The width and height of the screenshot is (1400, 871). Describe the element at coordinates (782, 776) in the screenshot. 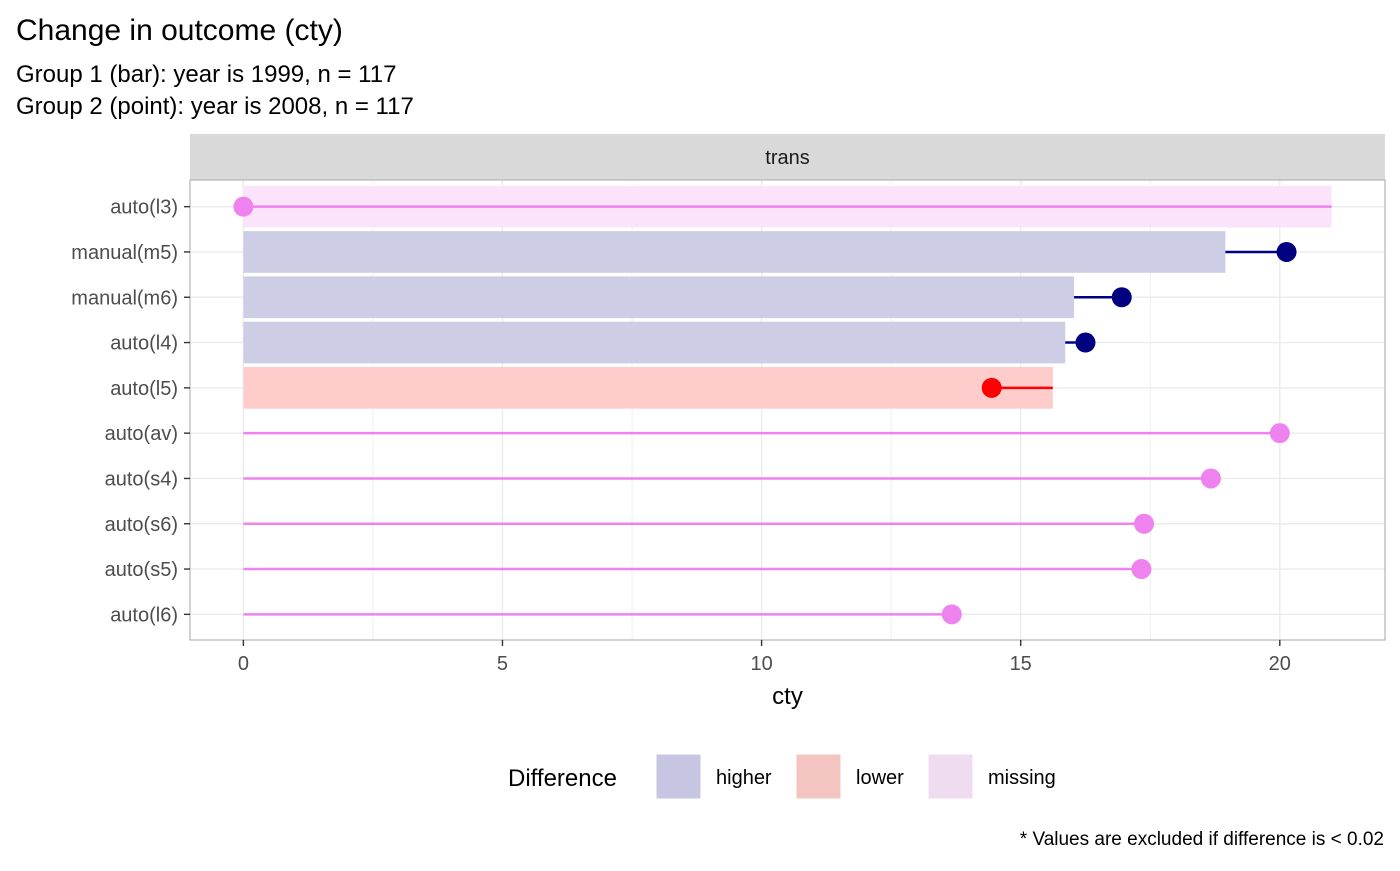

I see `legend: Difference higher lower missing` at that location.